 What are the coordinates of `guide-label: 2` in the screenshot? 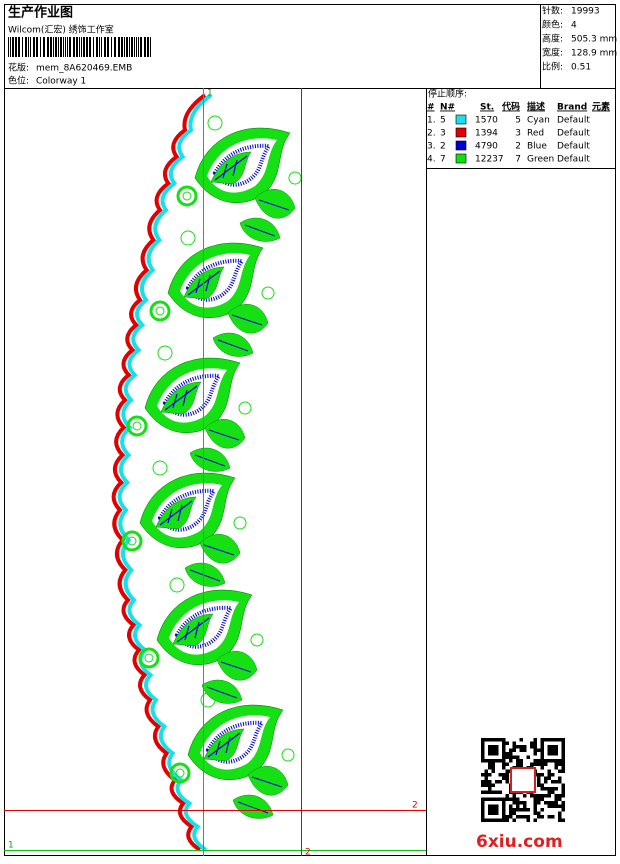 It's located at (415, 806).